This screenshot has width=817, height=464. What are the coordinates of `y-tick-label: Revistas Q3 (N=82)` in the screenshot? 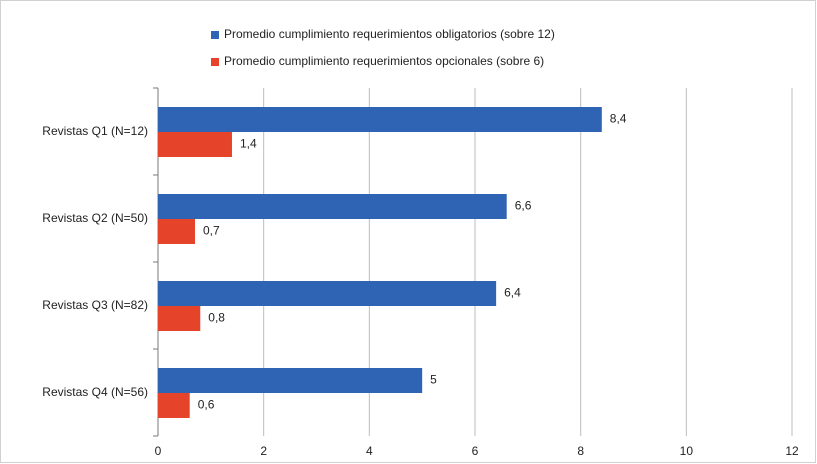 It's located at (95, 305).